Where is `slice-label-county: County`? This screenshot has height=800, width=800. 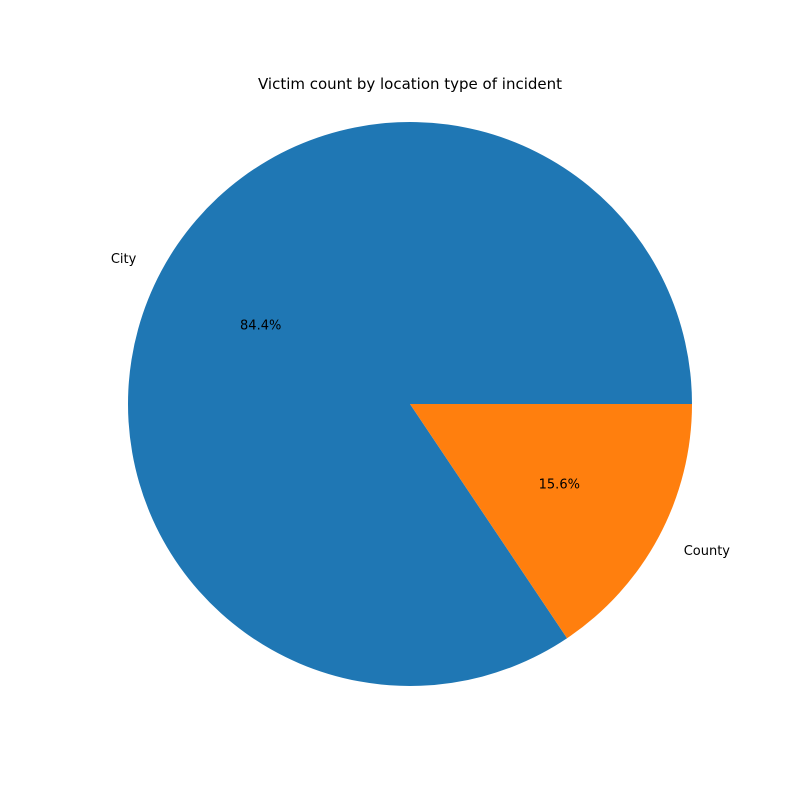 slice-label-county: County is located at coordinates (707, 551).